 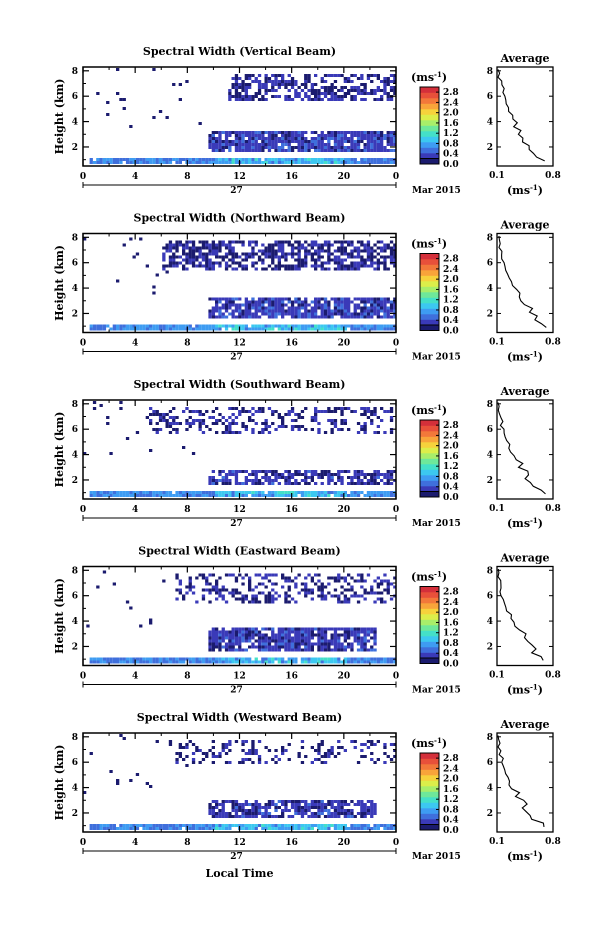 I want to click on x-tick-label: 16, so click(x=291, y=677).